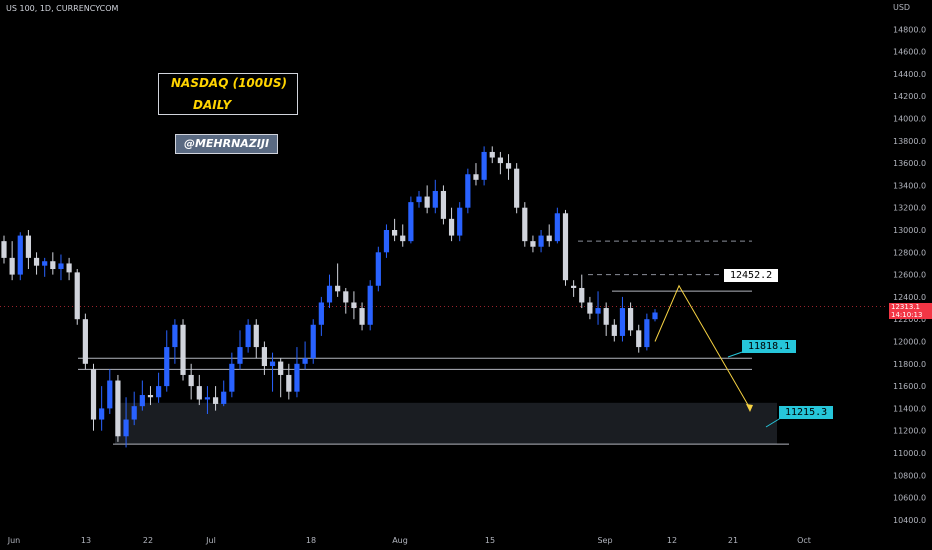  I want to click on x-tick-label: 15, so click(490, 540).